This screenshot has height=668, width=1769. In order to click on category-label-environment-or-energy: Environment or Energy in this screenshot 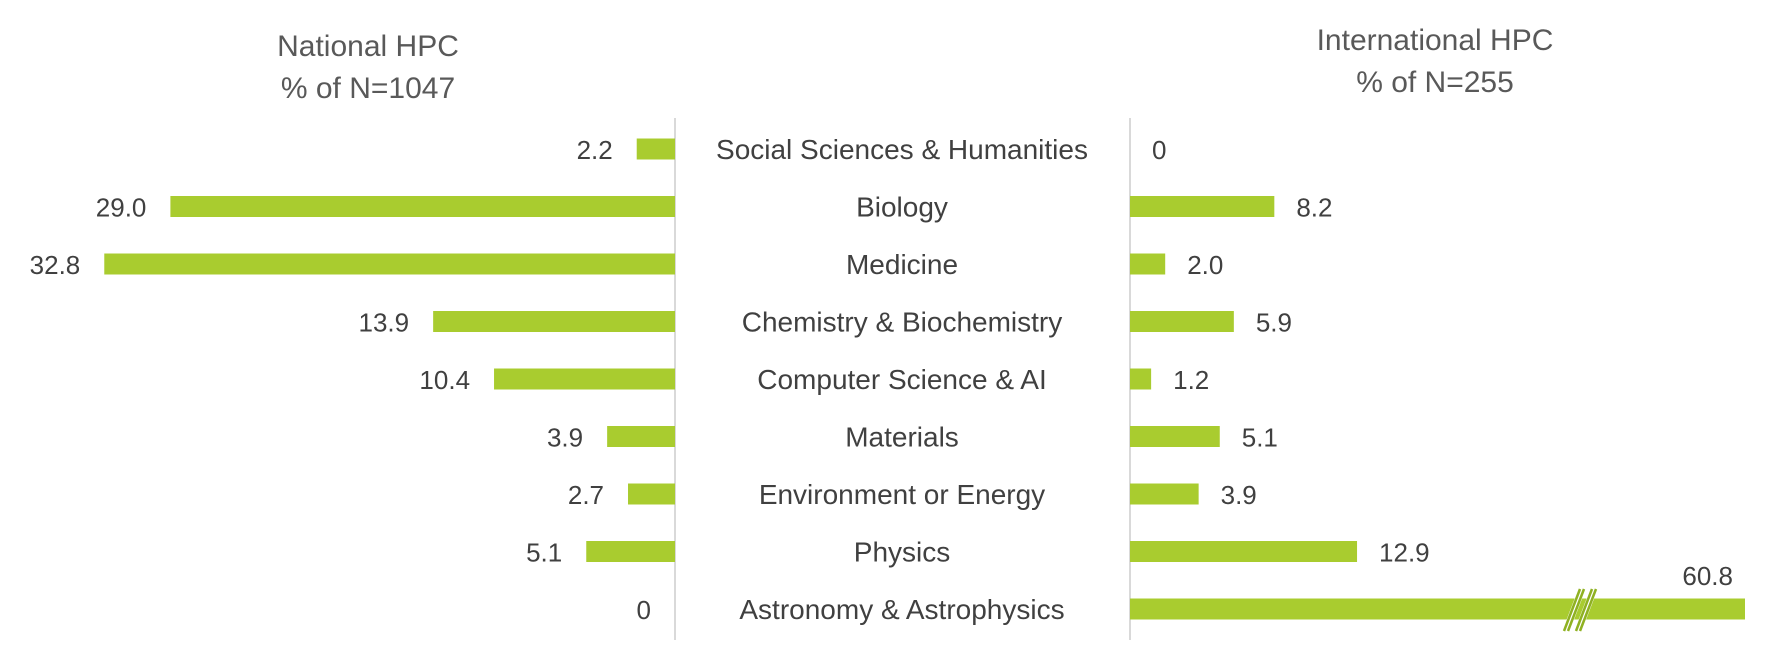, I will do `click(902, 494)`.